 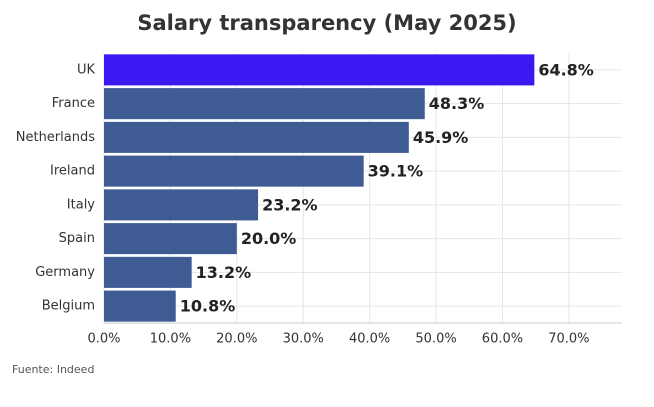 I want to click on x-tick-label: 50.0%, so click(x=435, y=339).